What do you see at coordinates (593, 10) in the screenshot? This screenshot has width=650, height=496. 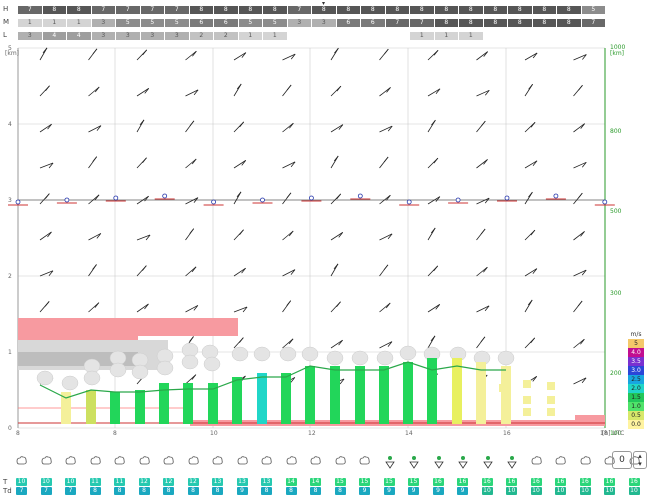 I see `cloud-cell-h: 5` at bounding box center [593, 10].